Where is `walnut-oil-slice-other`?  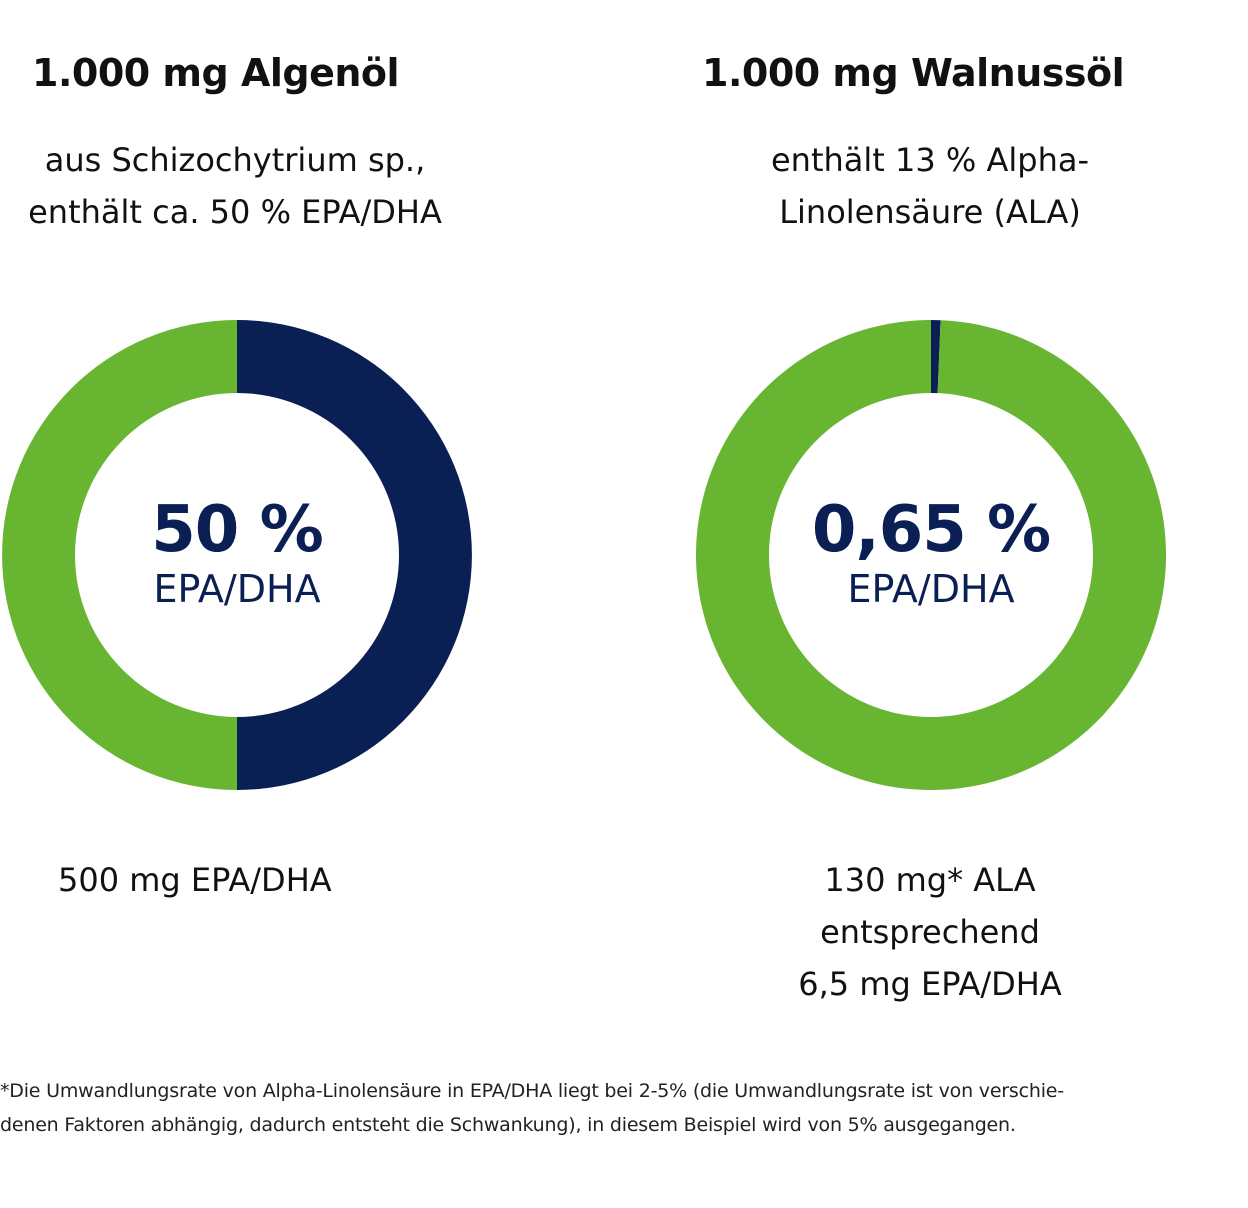
walnut-oil-slice-other is located at coordinates (931, 555).